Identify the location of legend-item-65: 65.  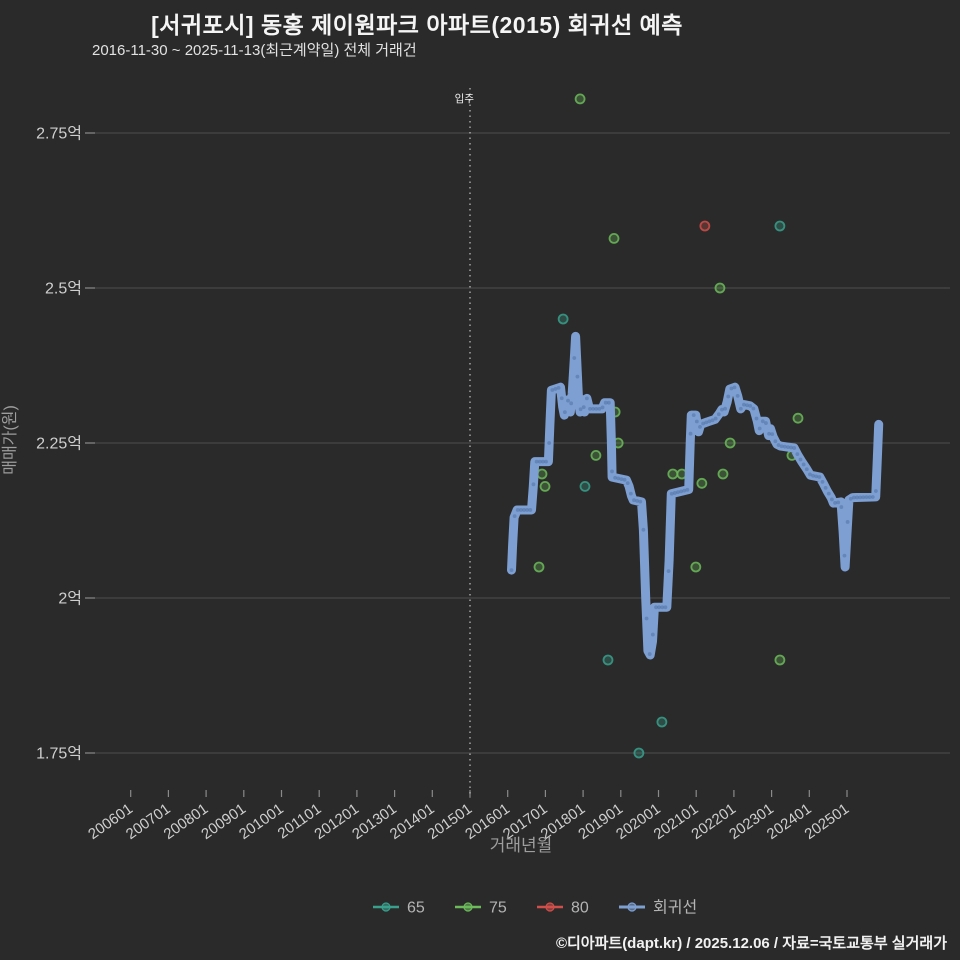
(399, 908).